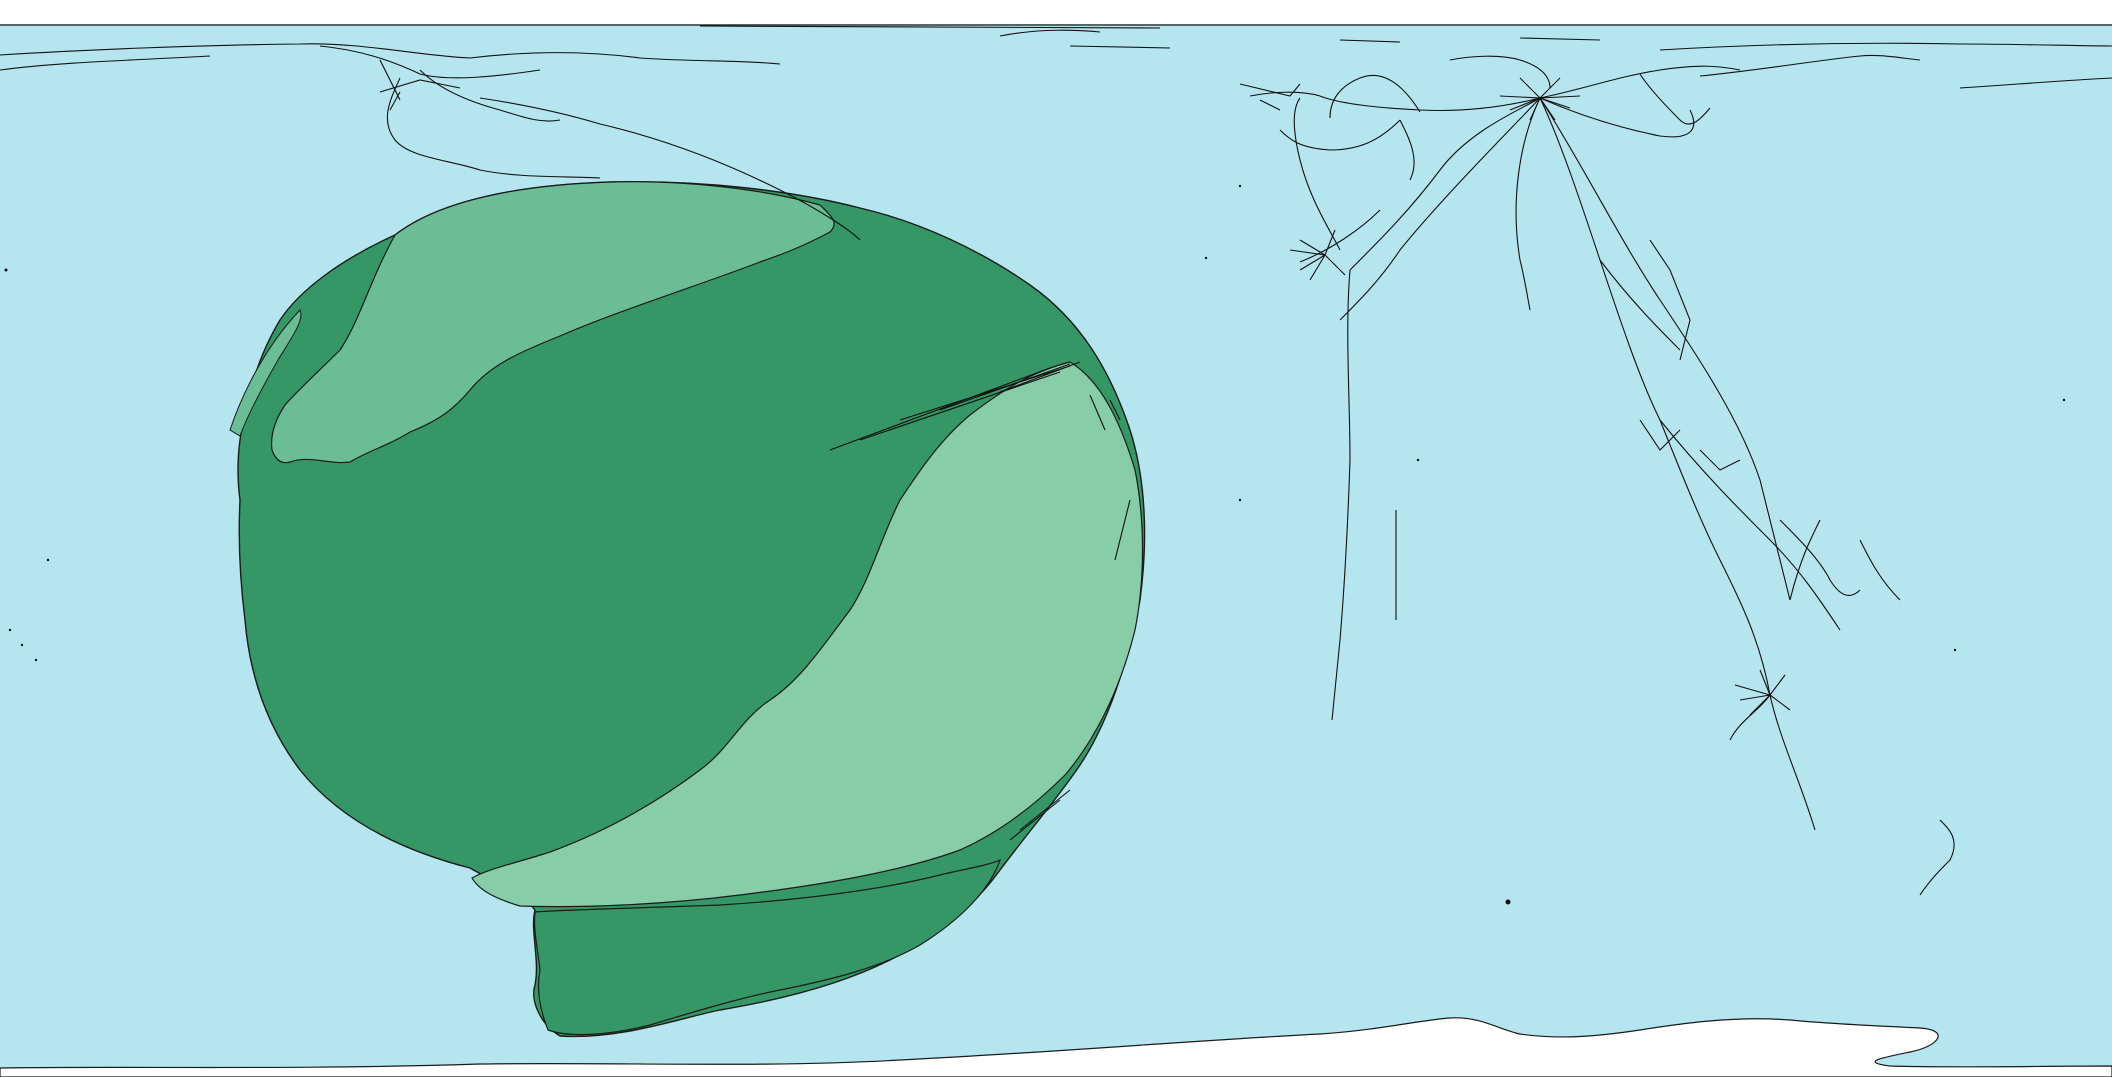 The image size is (2112, 1077). I want to click on northern-light-green-lobe, so click(552, 322).